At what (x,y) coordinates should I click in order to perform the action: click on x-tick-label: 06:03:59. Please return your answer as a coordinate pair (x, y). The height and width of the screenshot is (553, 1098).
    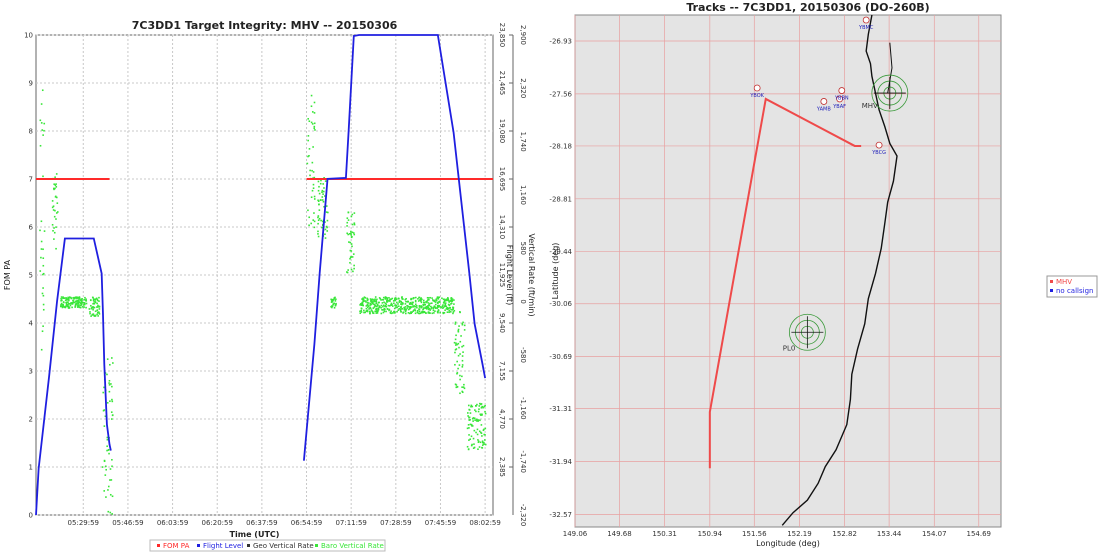
    Looking at the image, I should click on (172, 523).